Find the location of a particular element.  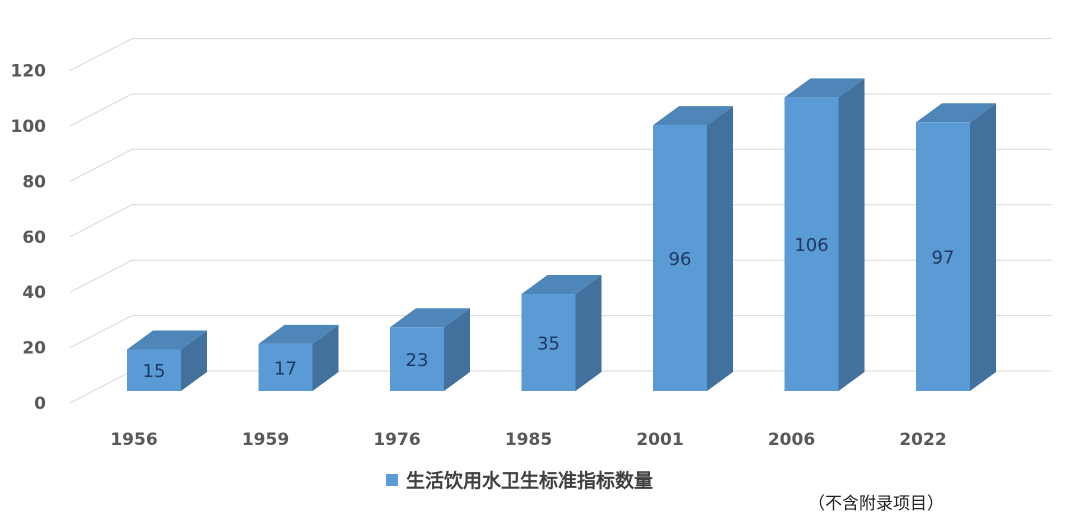

data-label: 106 is located at coordinates (811, 245).